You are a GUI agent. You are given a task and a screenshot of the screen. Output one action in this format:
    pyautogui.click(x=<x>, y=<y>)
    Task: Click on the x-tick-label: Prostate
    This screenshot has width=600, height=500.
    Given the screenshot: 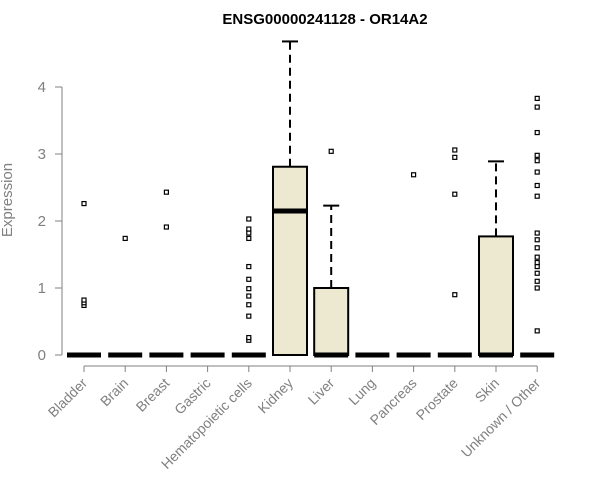 What is the action you would take?
    pyautogui.click(x=437, y=399)
    